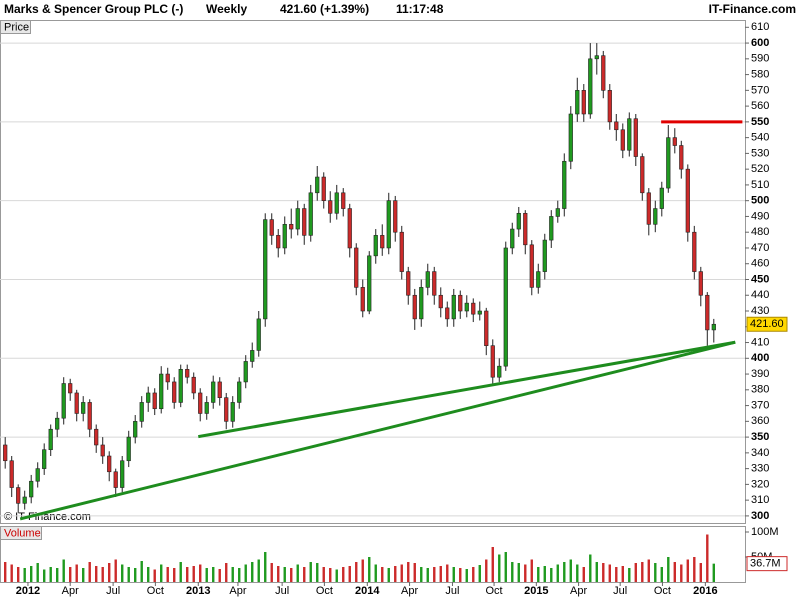 This screenshot has width=800, height=605. I want to click on y-tick-label: 340, so click(760, 453).